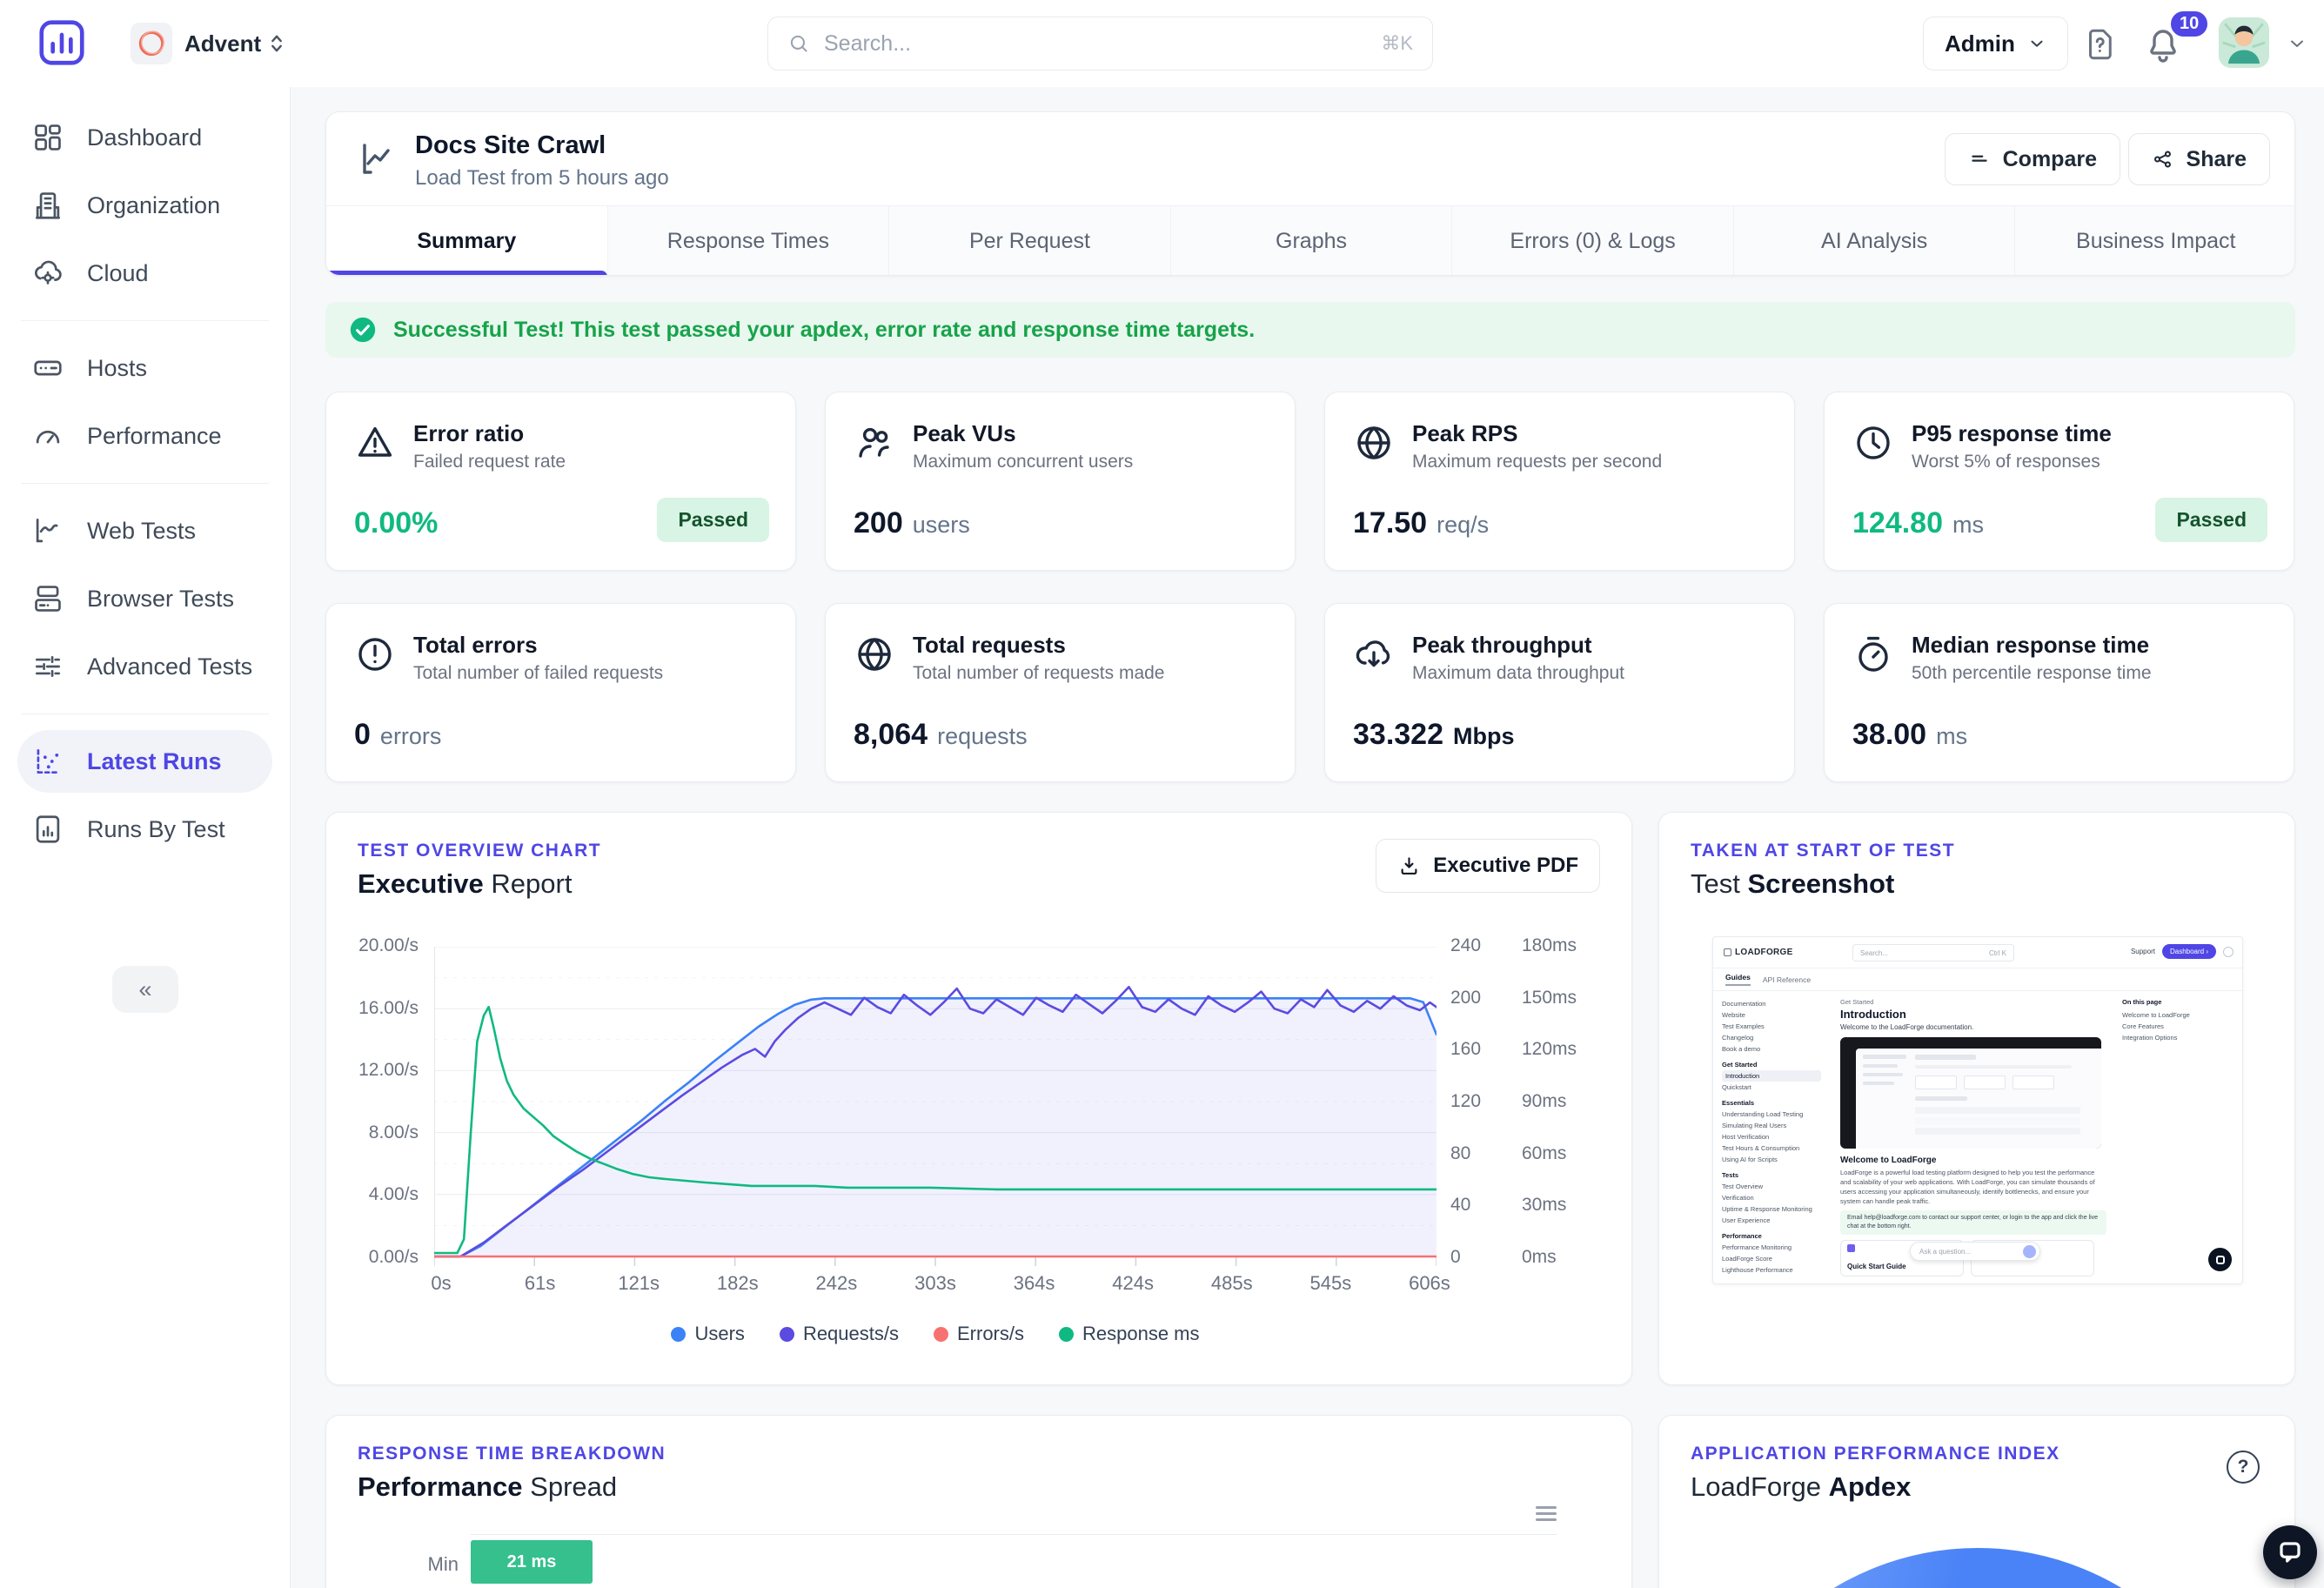 Image resolution: width=2324 pixels, height=1588 pixels. What do you see at coordinates (443, 1564) in the screenshot?
I see `breakdown-row-label: Min` at bounding box center [443, 1564].